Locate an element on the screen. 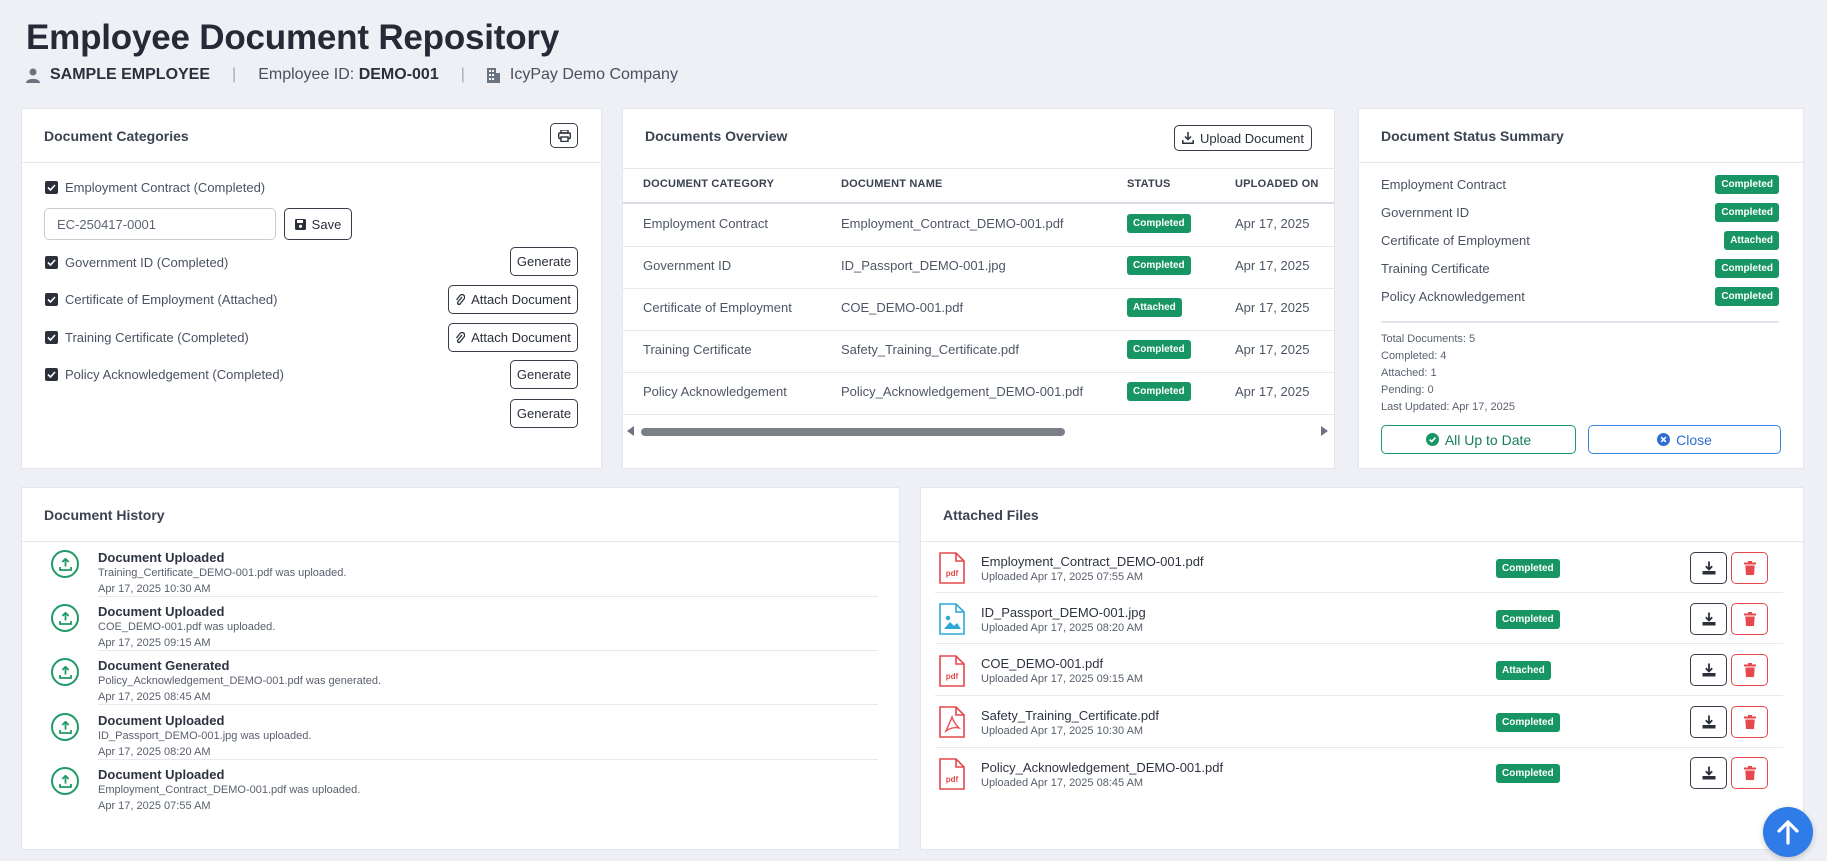 The height and width of the screenshot is (861, 1827). cell-document-name: COE_DEMO-001.pdf is located at coordinates (902, 307).